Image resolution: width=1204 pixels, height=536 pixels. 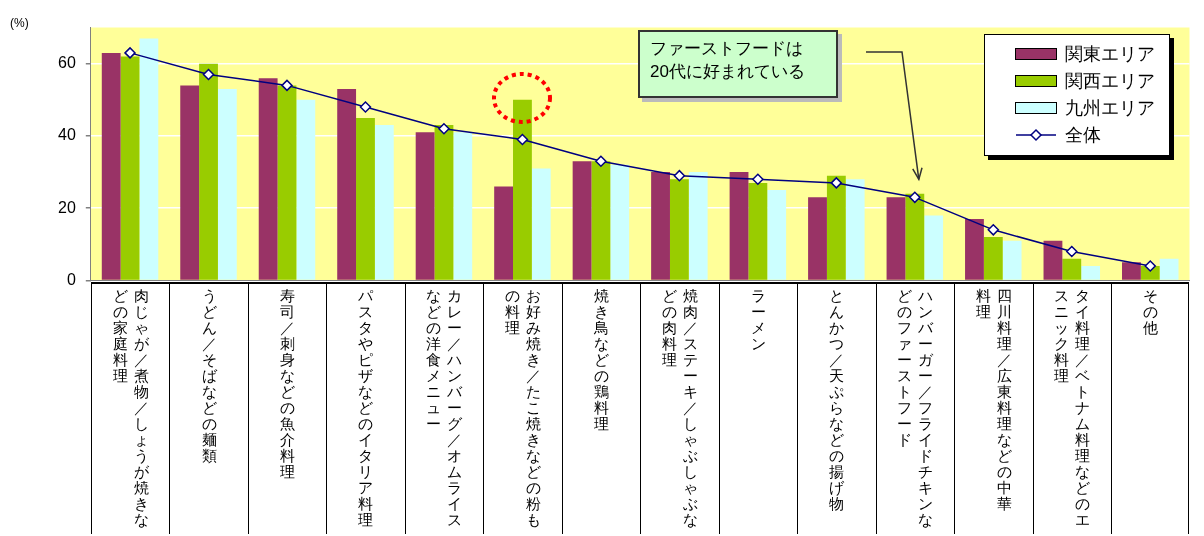 What do you see at coordinates (67, 207) in the screenshot?
I see `y-tick-label: 20` at bounding box center [67, 207].